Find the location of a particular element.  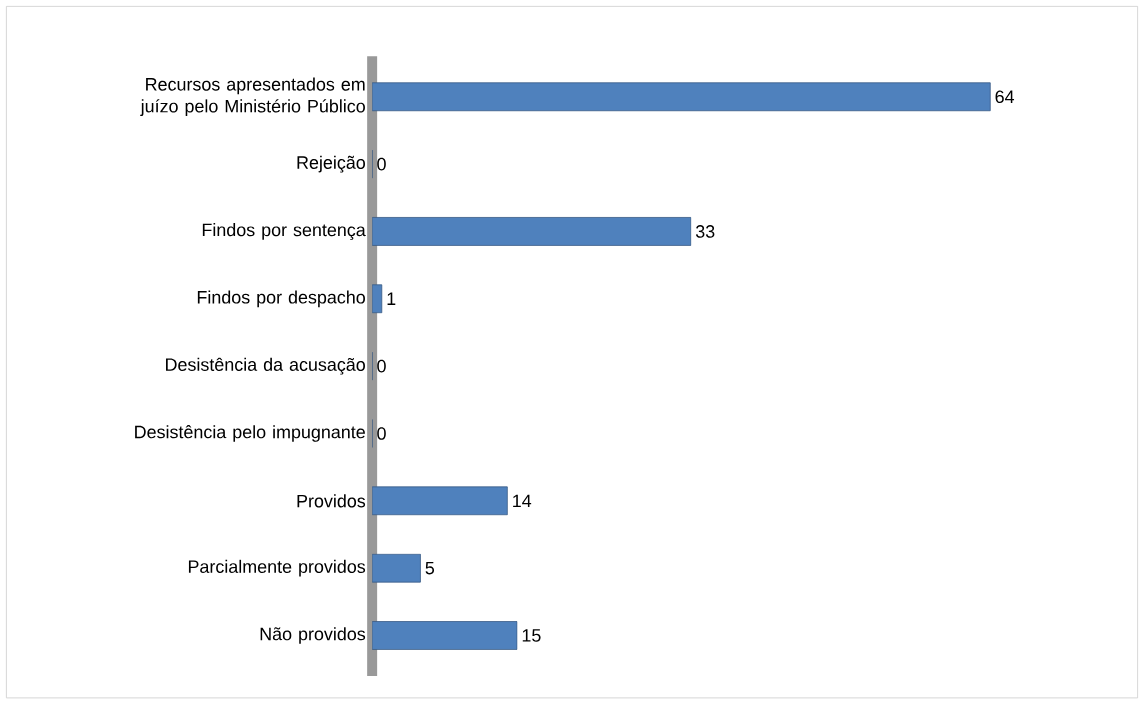

y-tick-label: Desistência da acusação is located at coordinates (265, 366).